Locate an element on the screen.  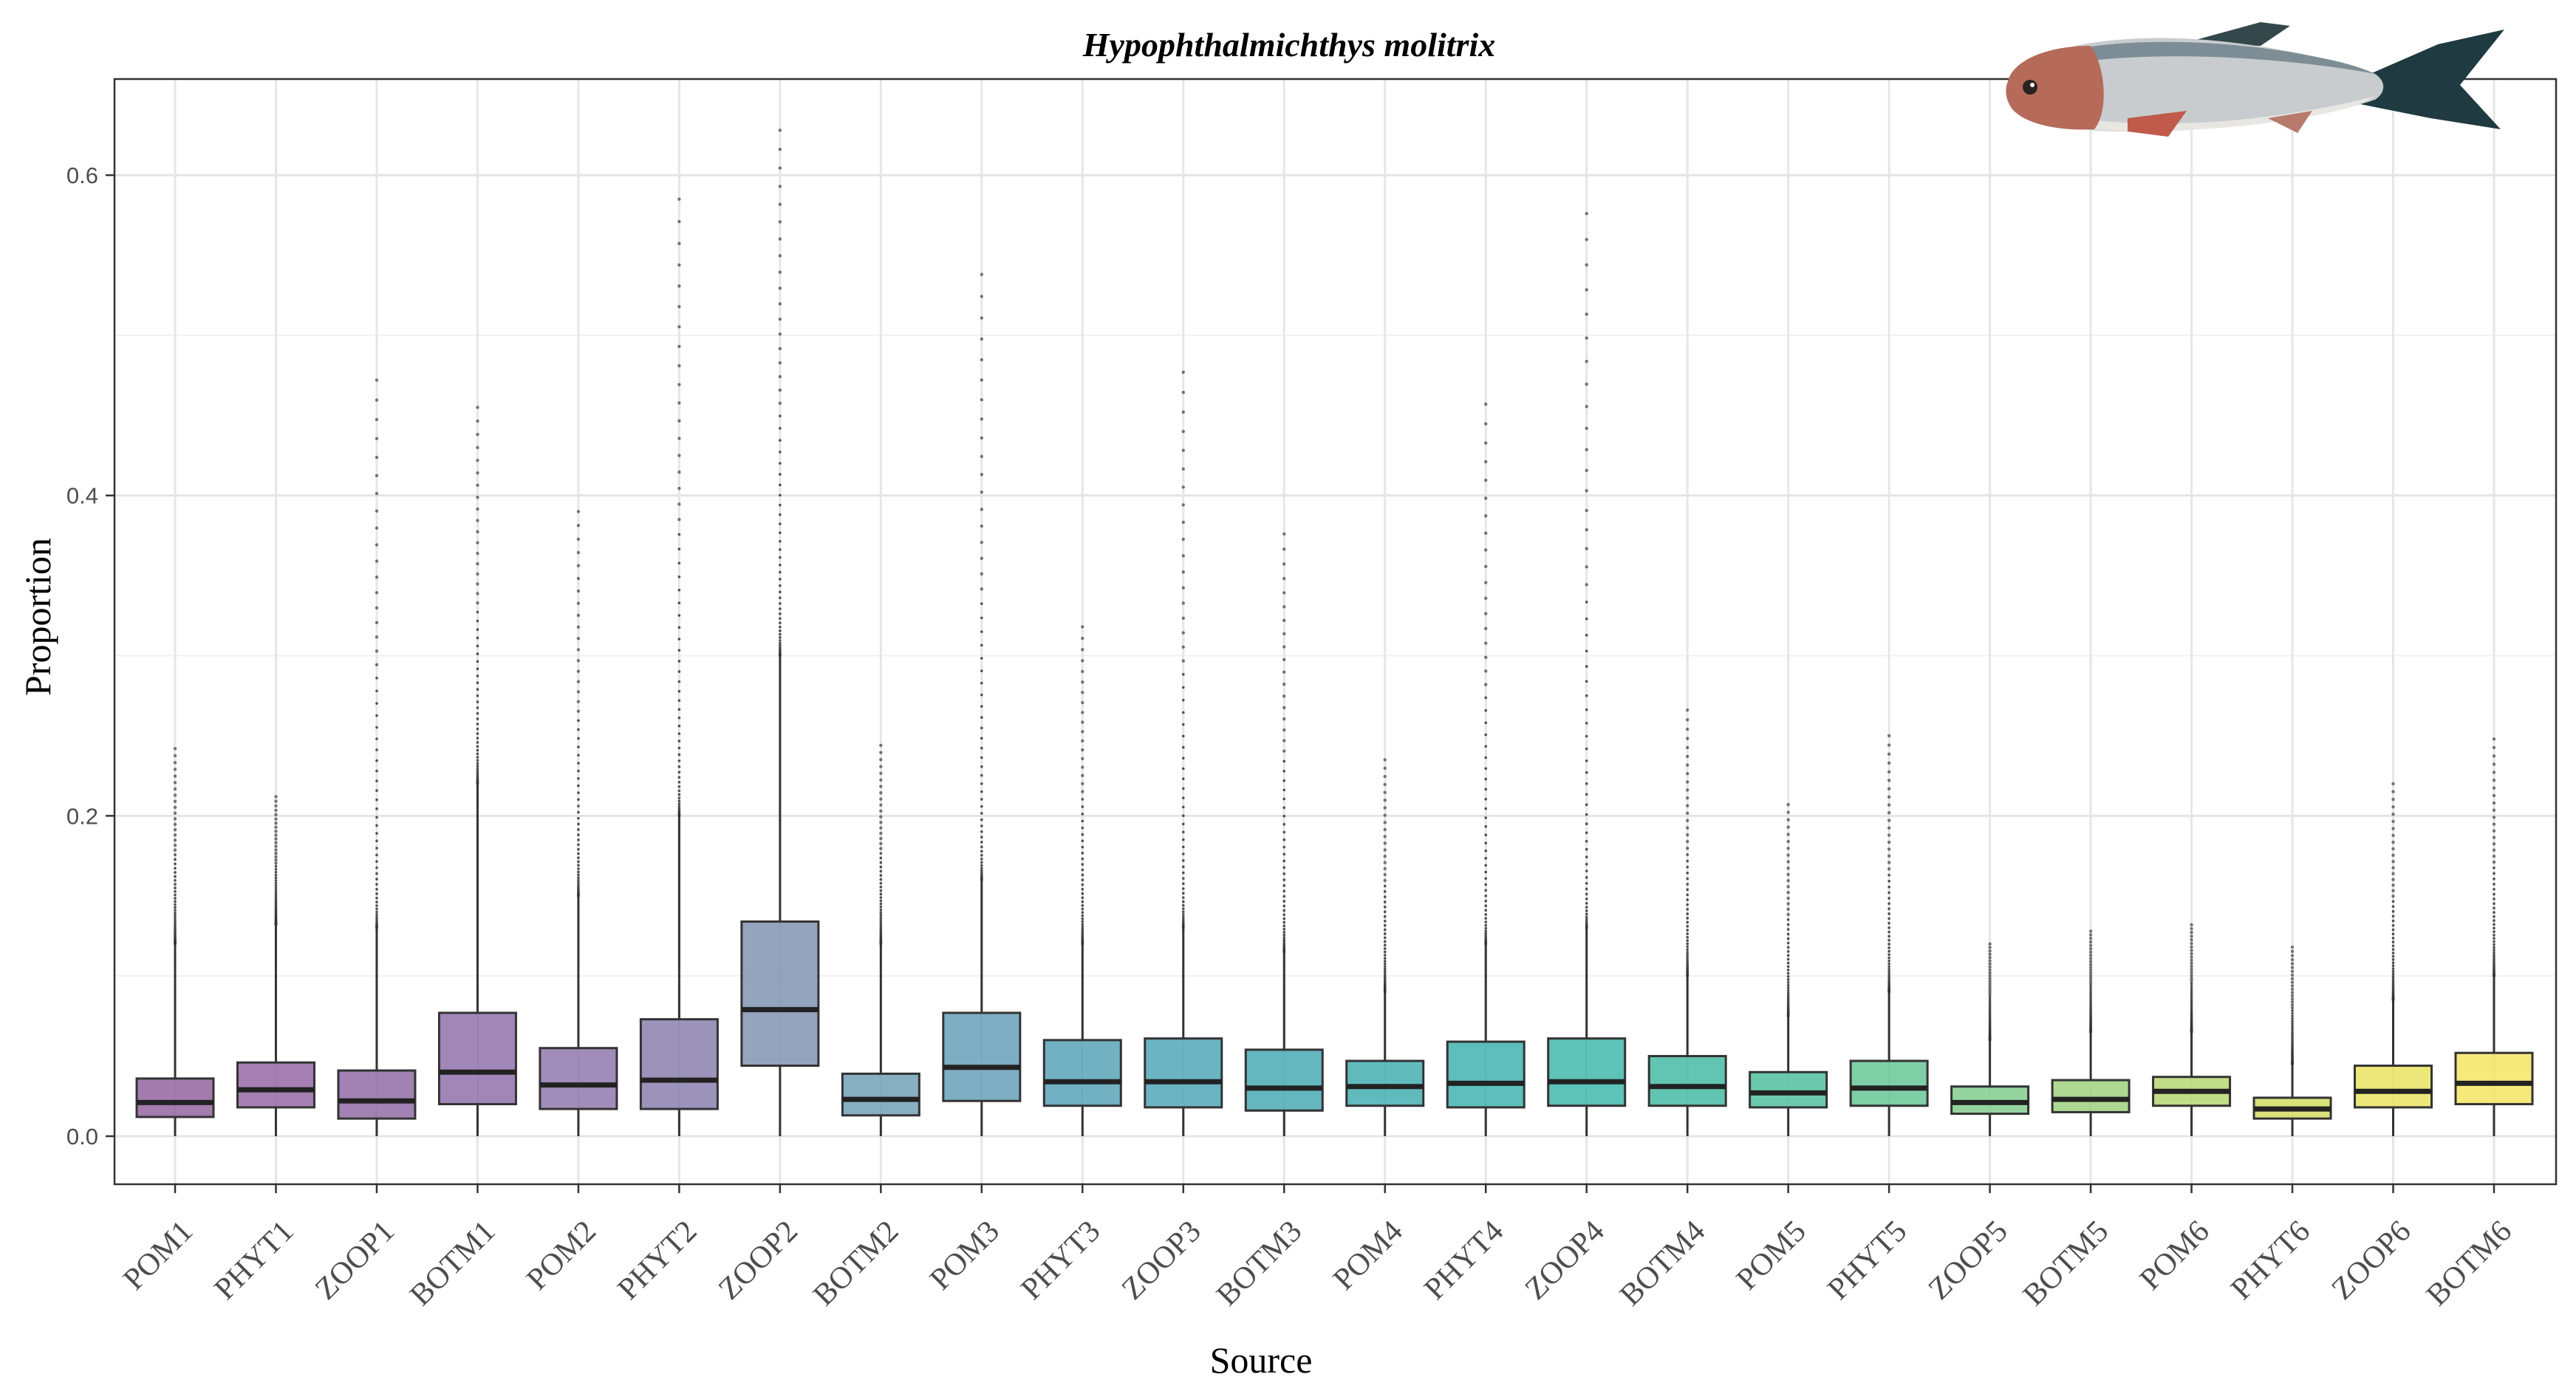
x-tick-label: BOTM6 is located at coordinates (2469, 1264).